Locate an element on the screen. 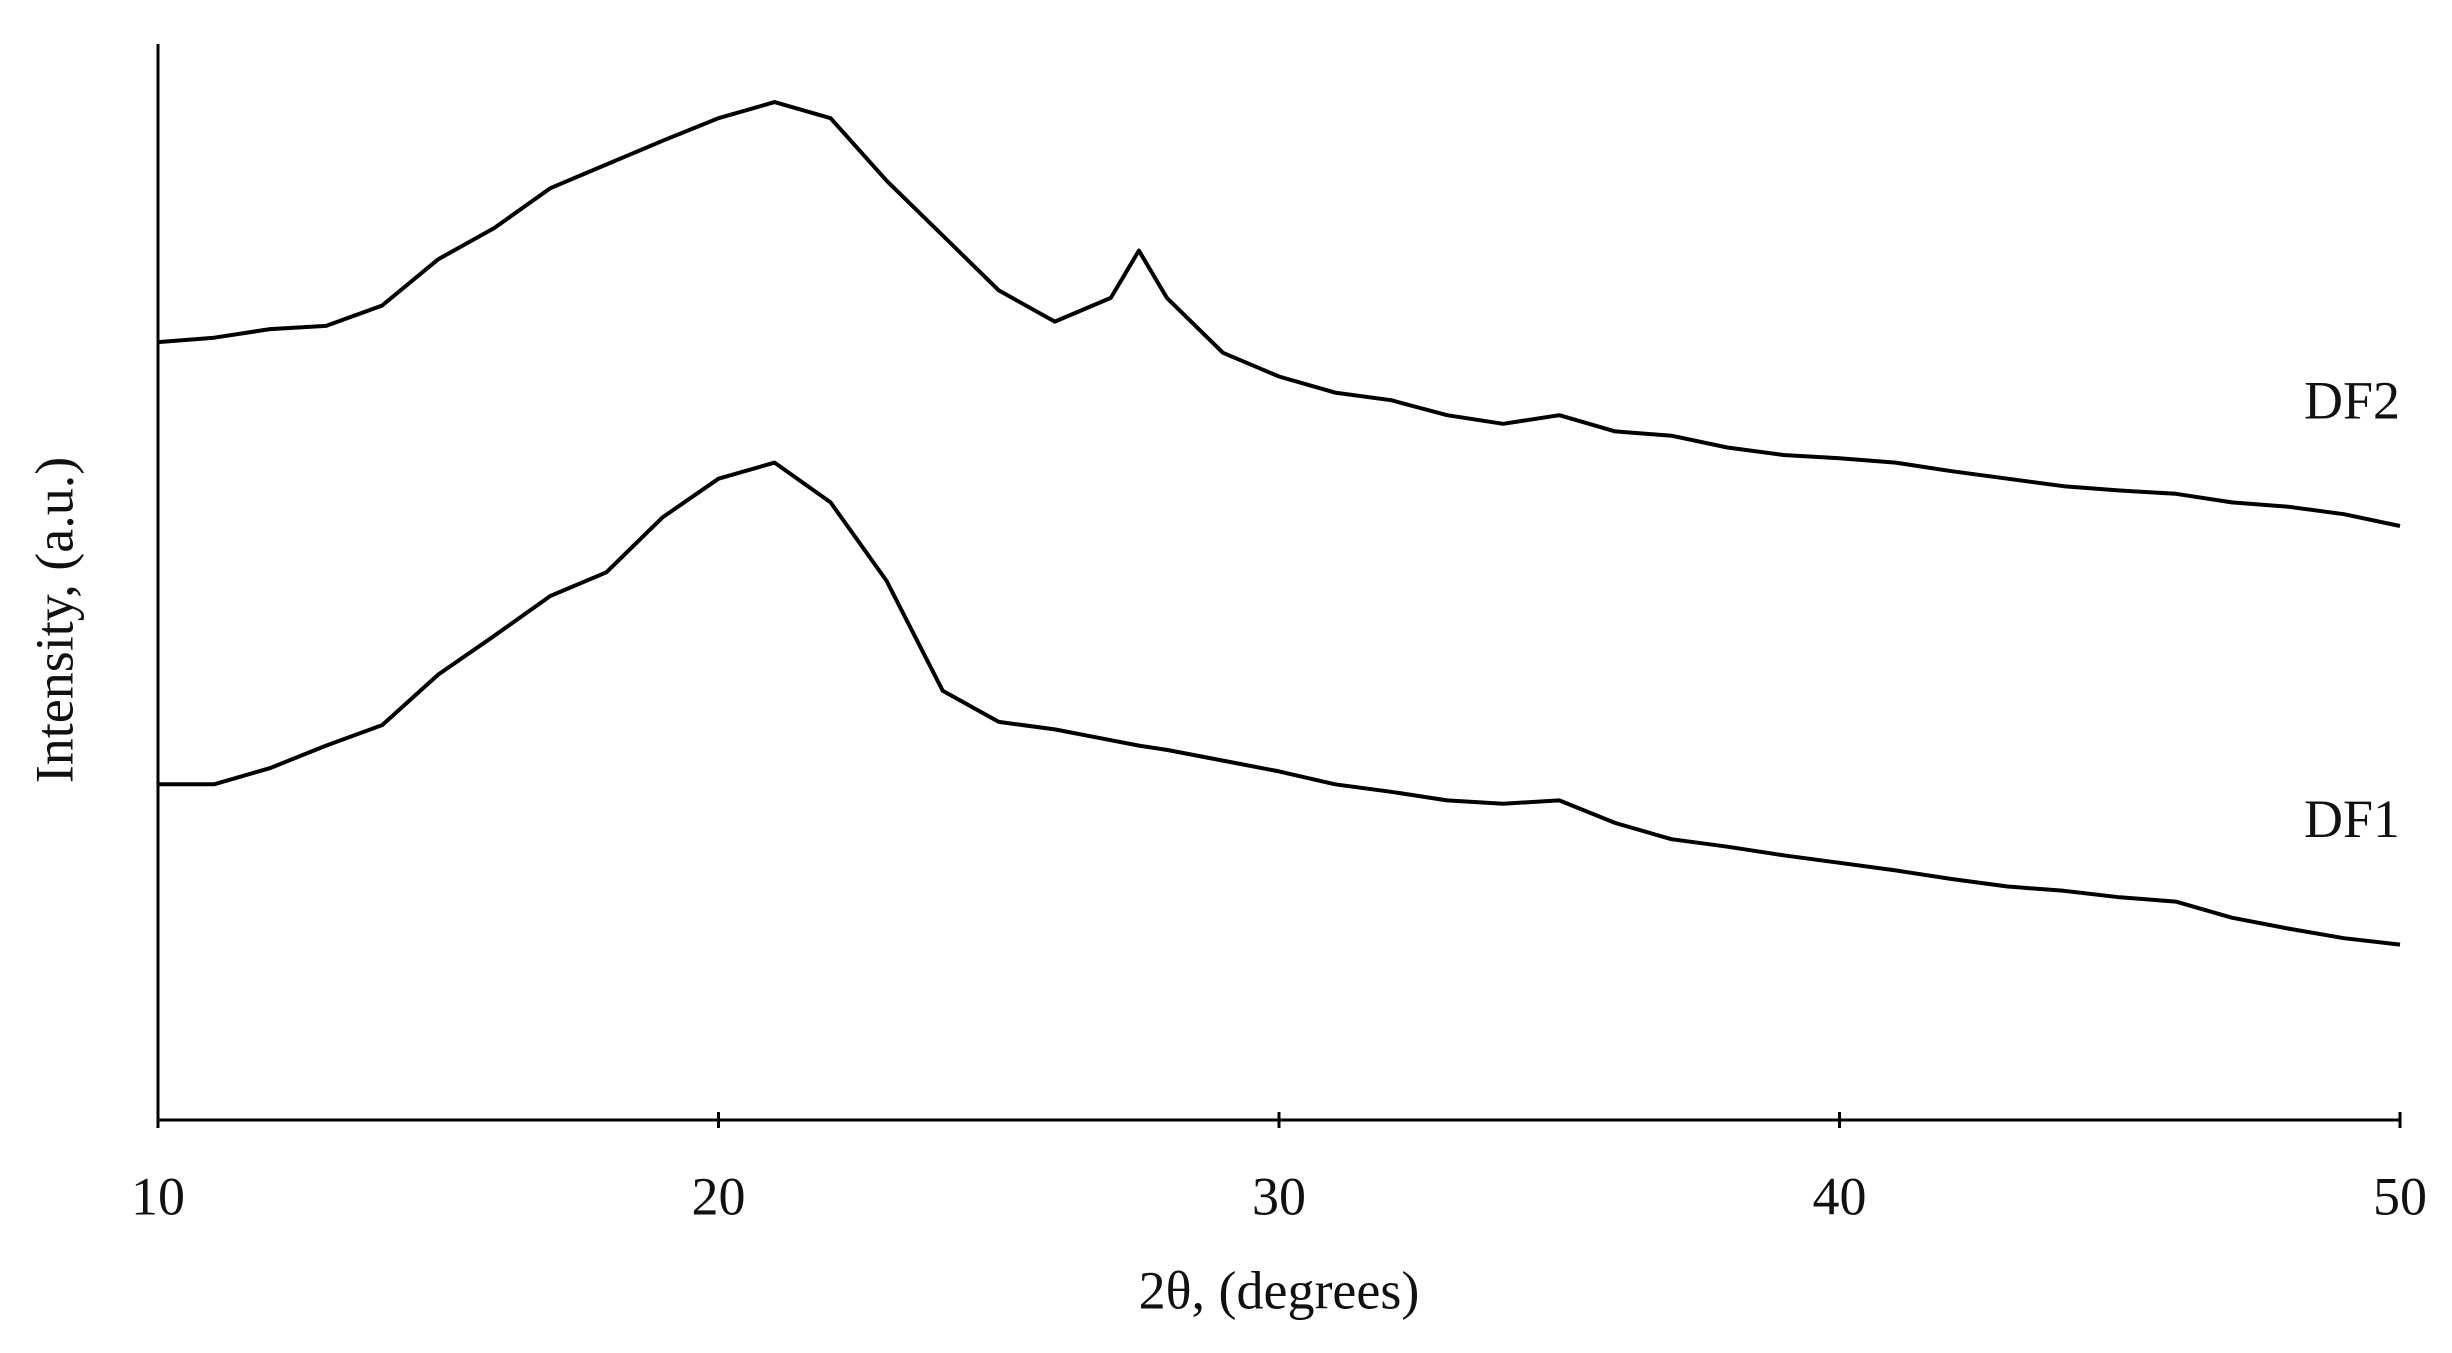 The height and width of the screenshot is (1353, 2452). y-axis-label: Intensity, (a.u.) is located at coordinates (54, 620).